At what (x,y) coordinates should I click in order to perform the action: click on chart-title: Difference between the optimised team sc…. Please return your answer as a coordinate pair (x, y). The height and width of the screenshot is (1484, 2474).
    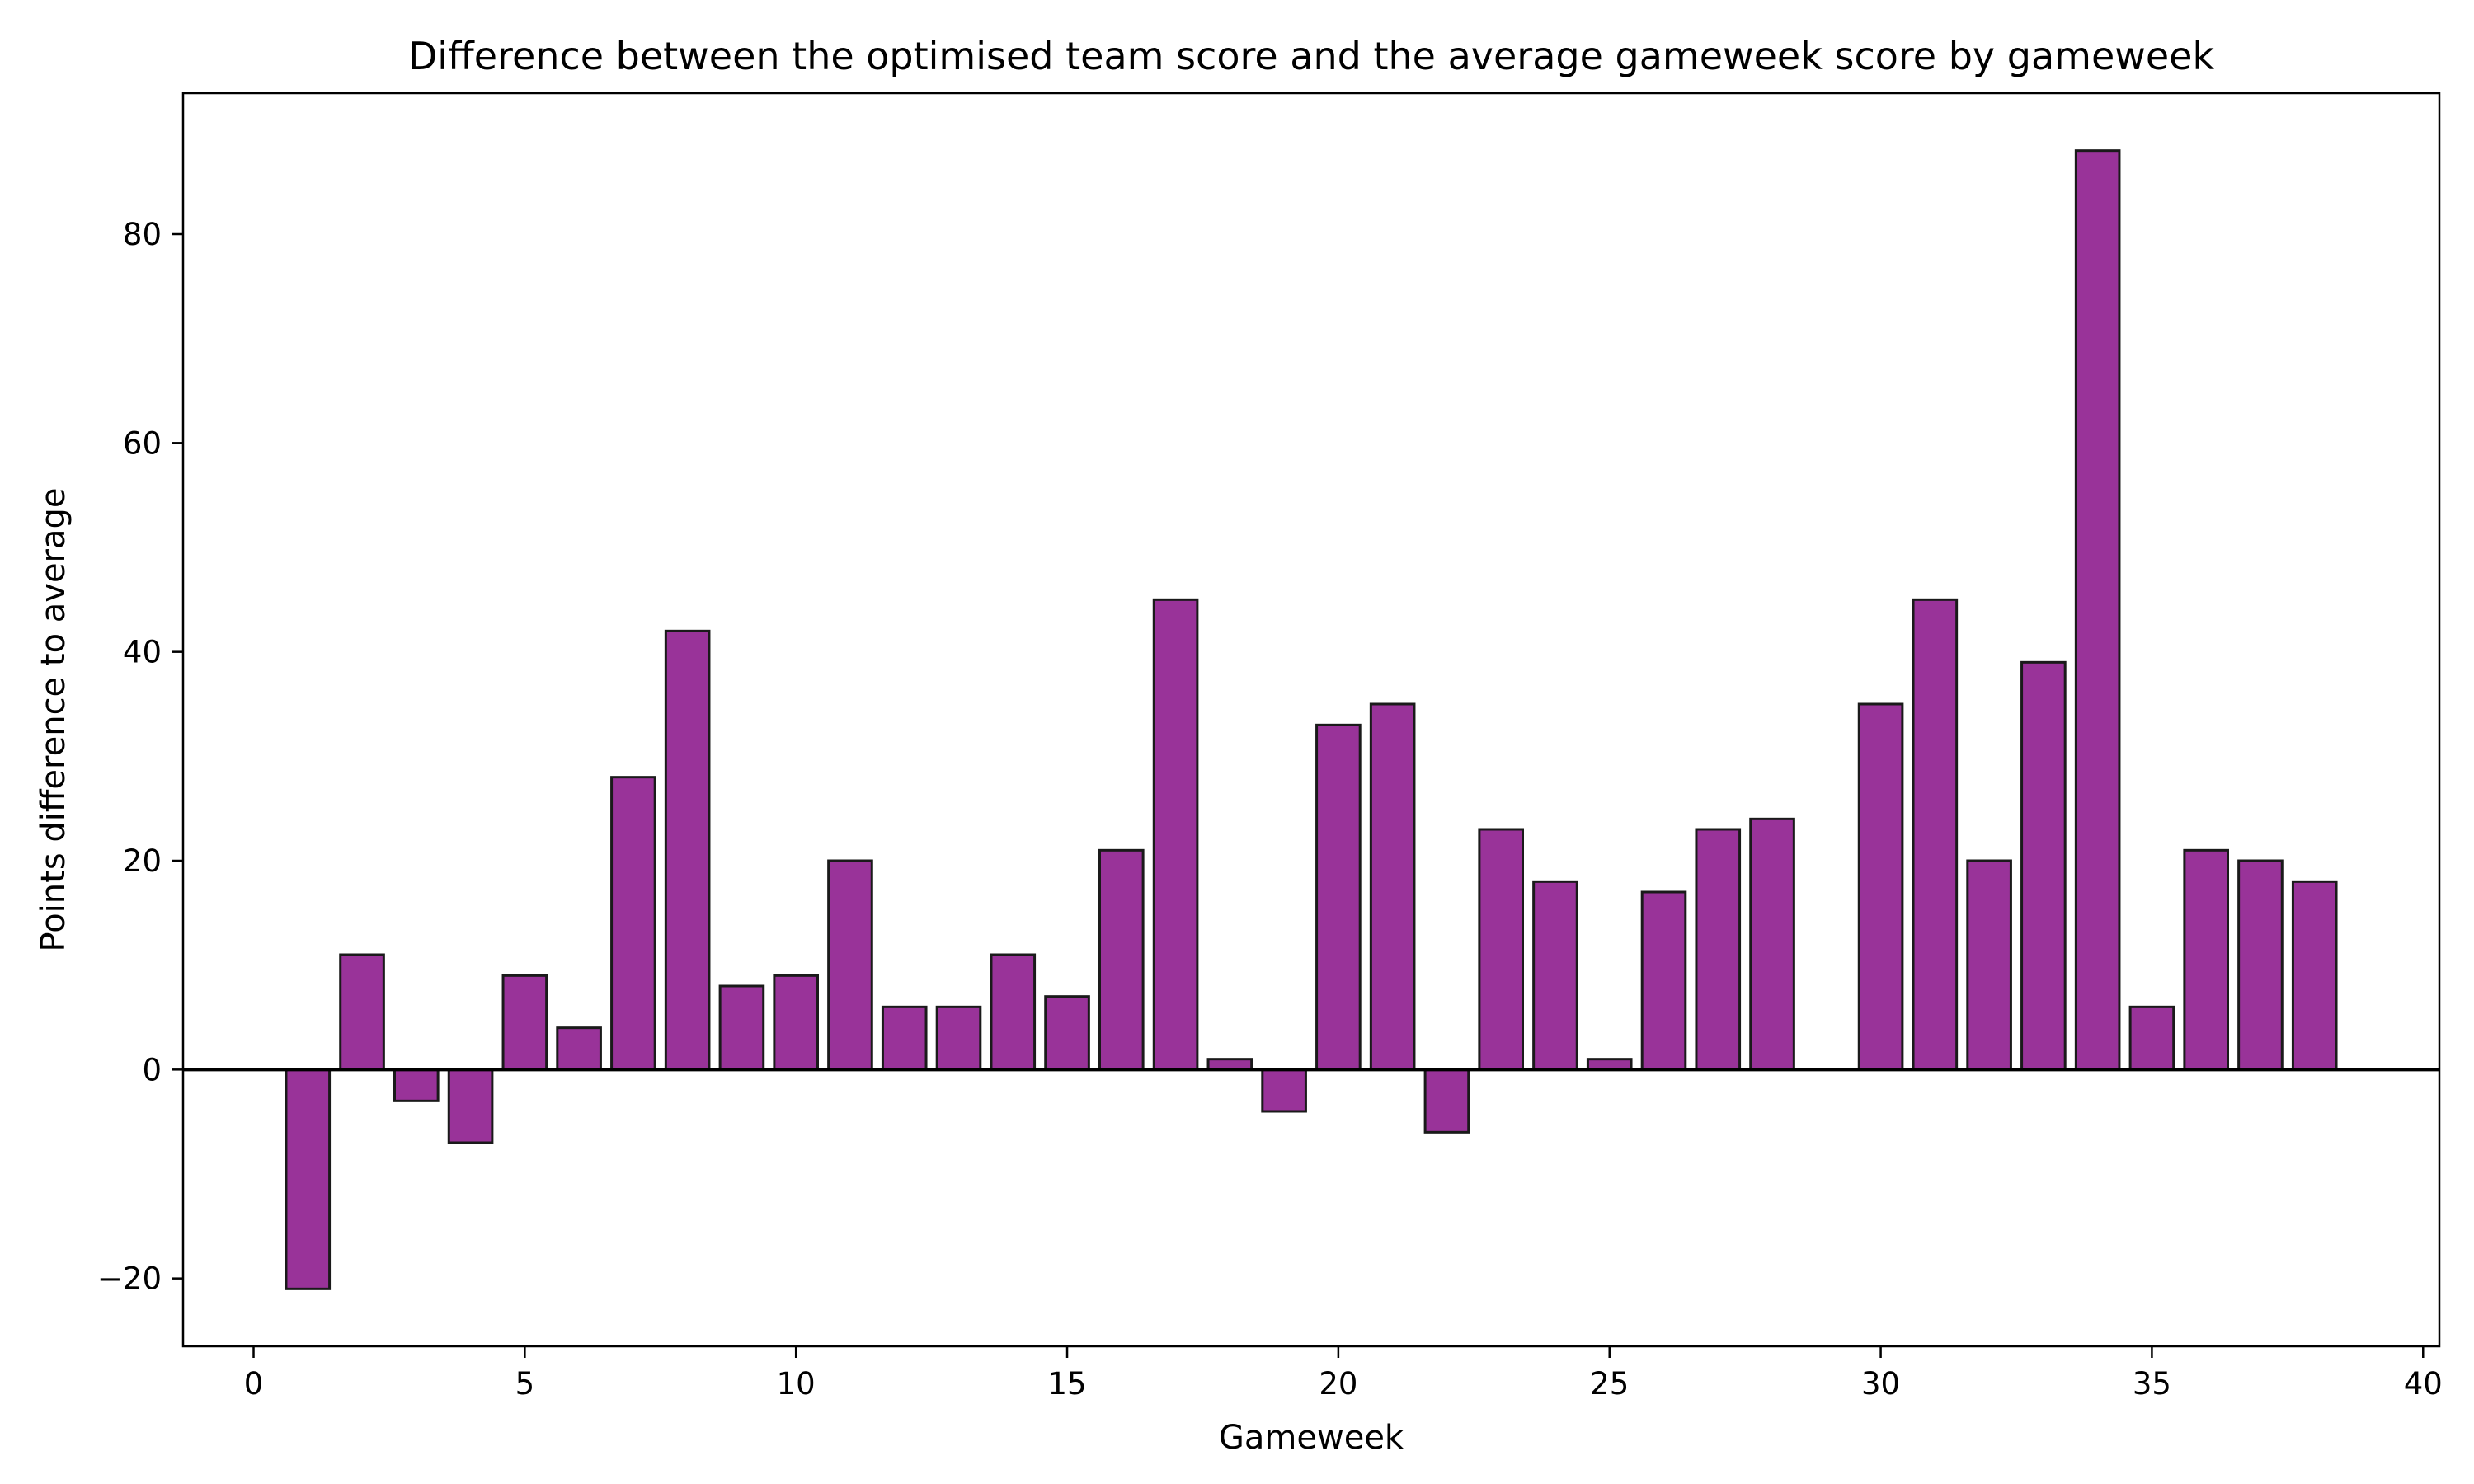
    Looking at the image, I should click on (1311, 56).